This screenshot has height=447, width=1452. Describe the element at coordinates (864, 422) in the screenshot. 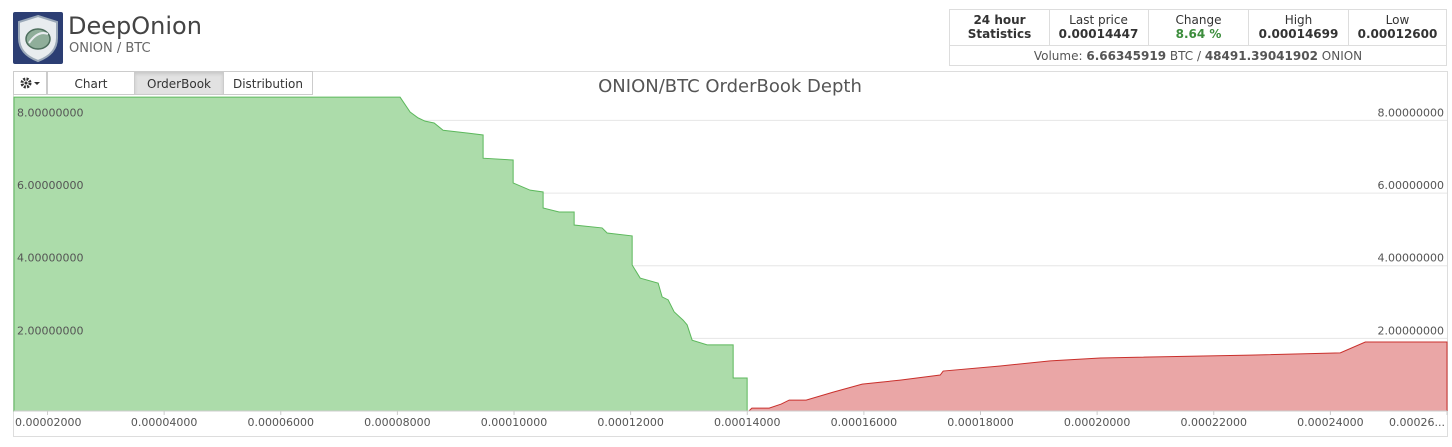

I see `x-tick-label: 0.00016000` at that location.